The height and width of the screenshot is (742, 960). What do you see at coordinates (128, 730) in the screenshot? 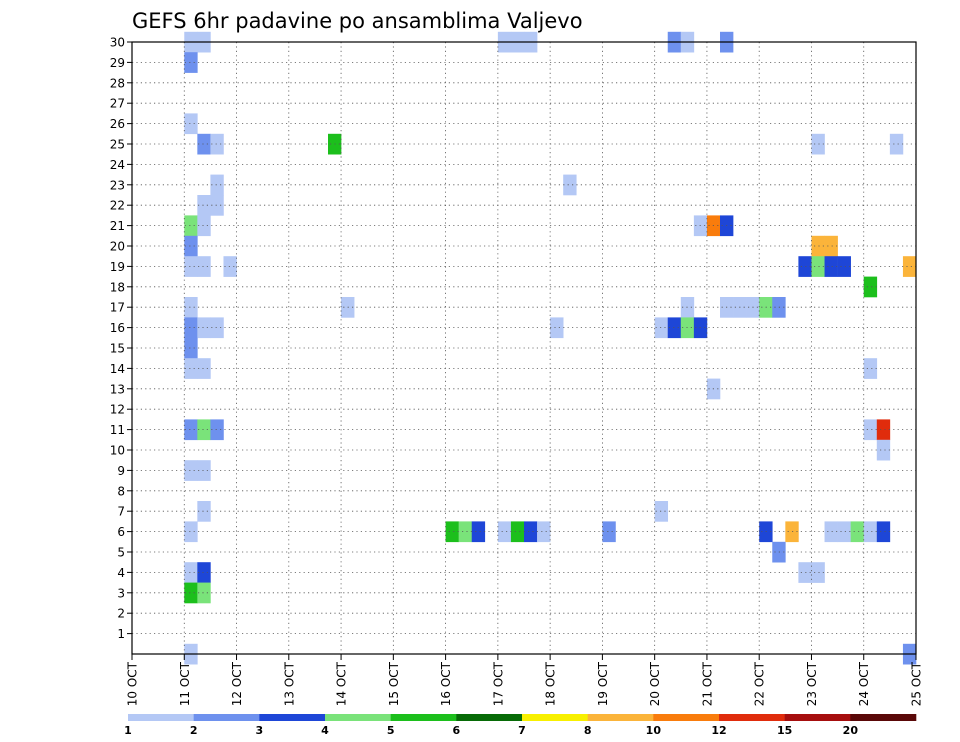
I see `colorbar-label: 1` at bounding box center [128, 730].